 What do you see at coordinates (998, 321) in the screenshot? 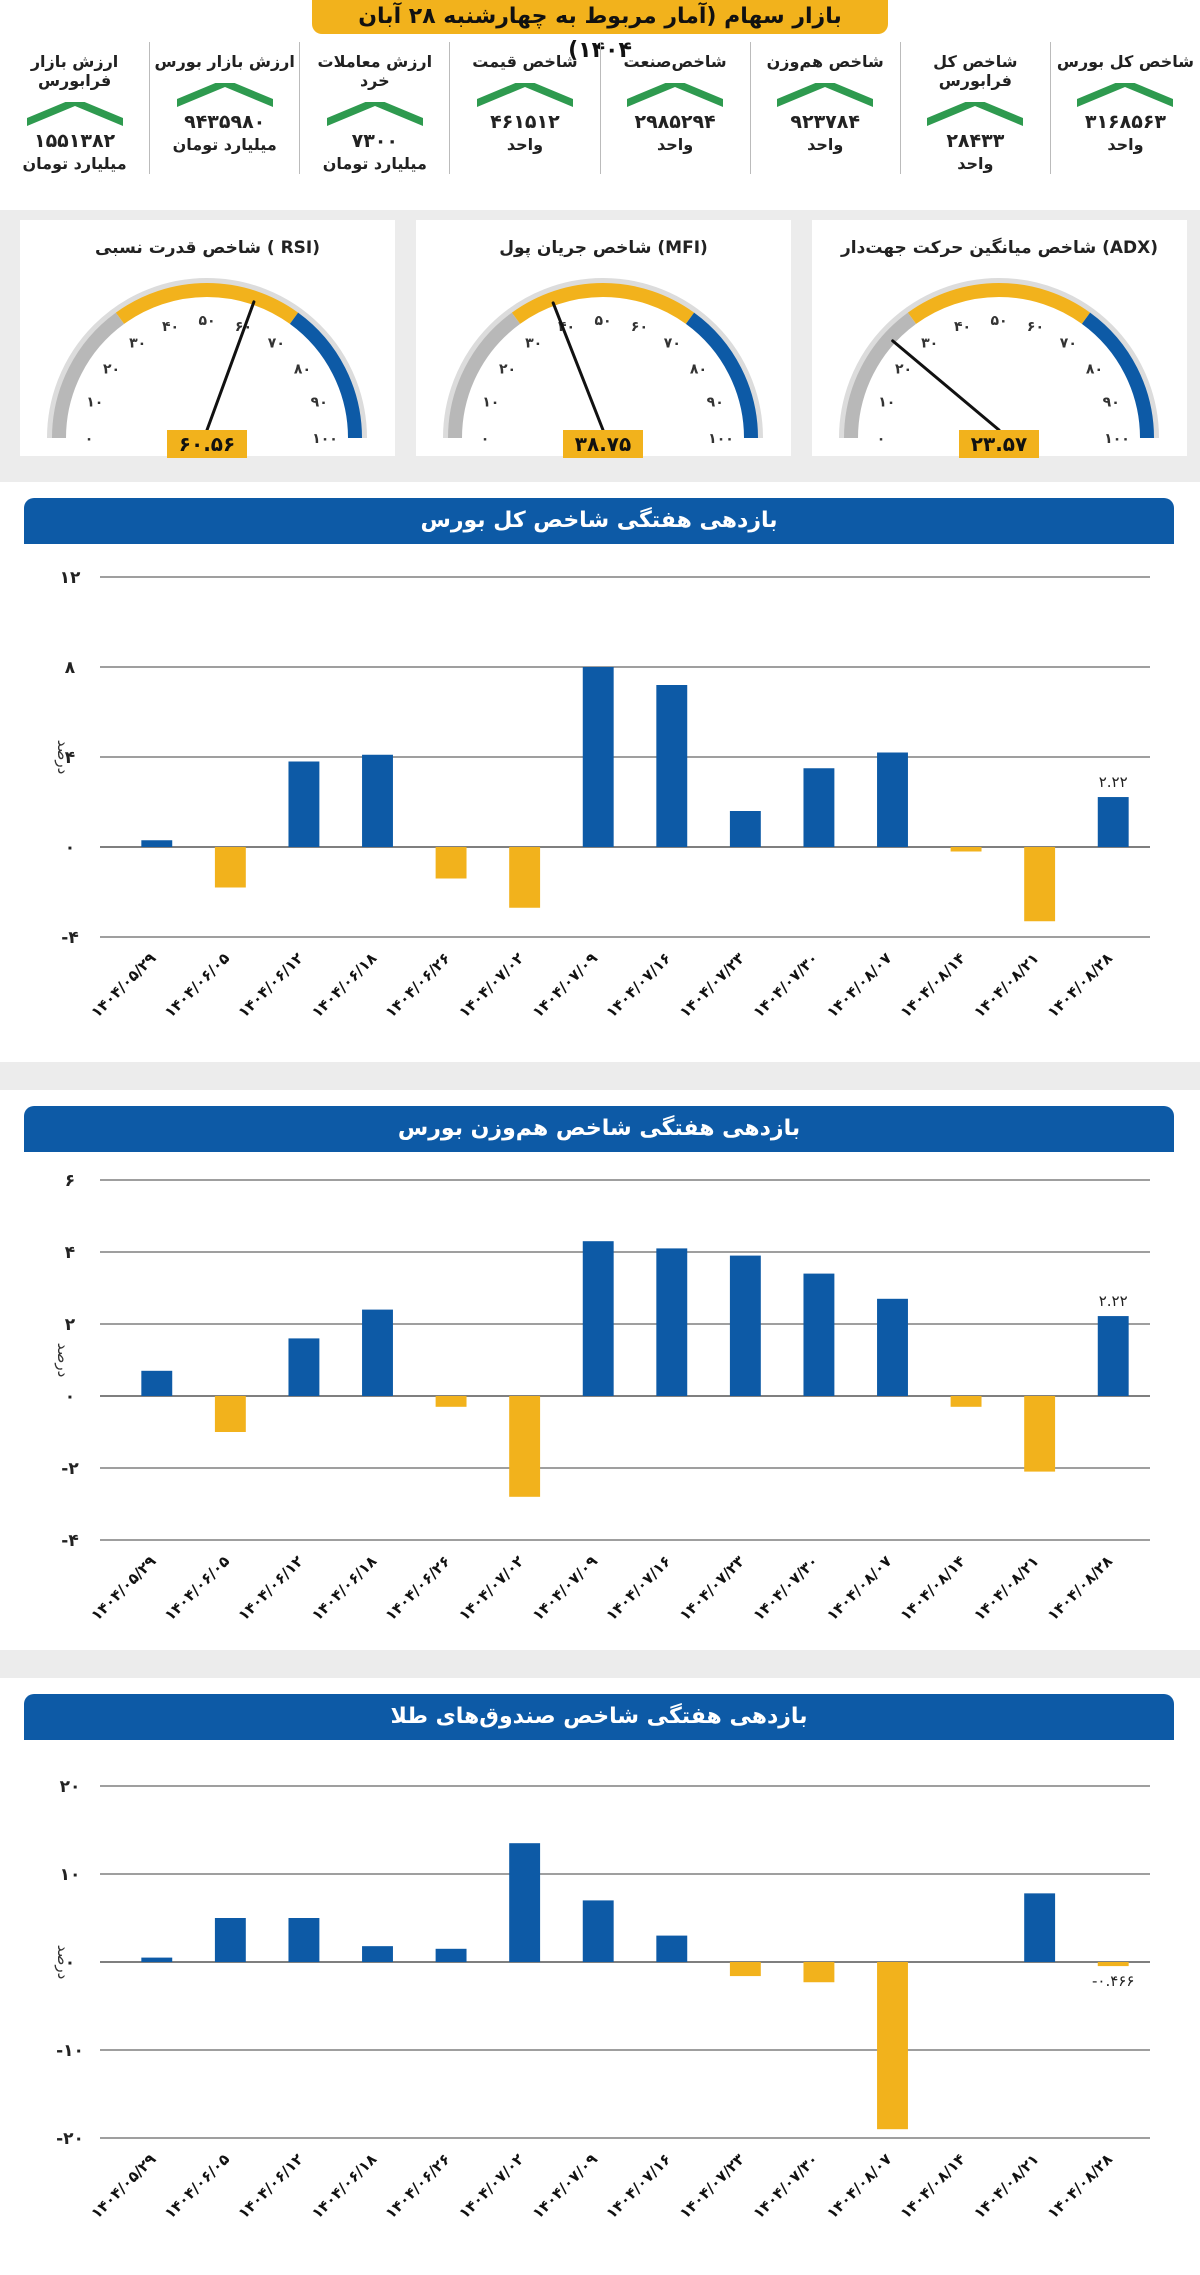
I see `gauge-tick-label: ۵۰` at bounding box center [998, 321].